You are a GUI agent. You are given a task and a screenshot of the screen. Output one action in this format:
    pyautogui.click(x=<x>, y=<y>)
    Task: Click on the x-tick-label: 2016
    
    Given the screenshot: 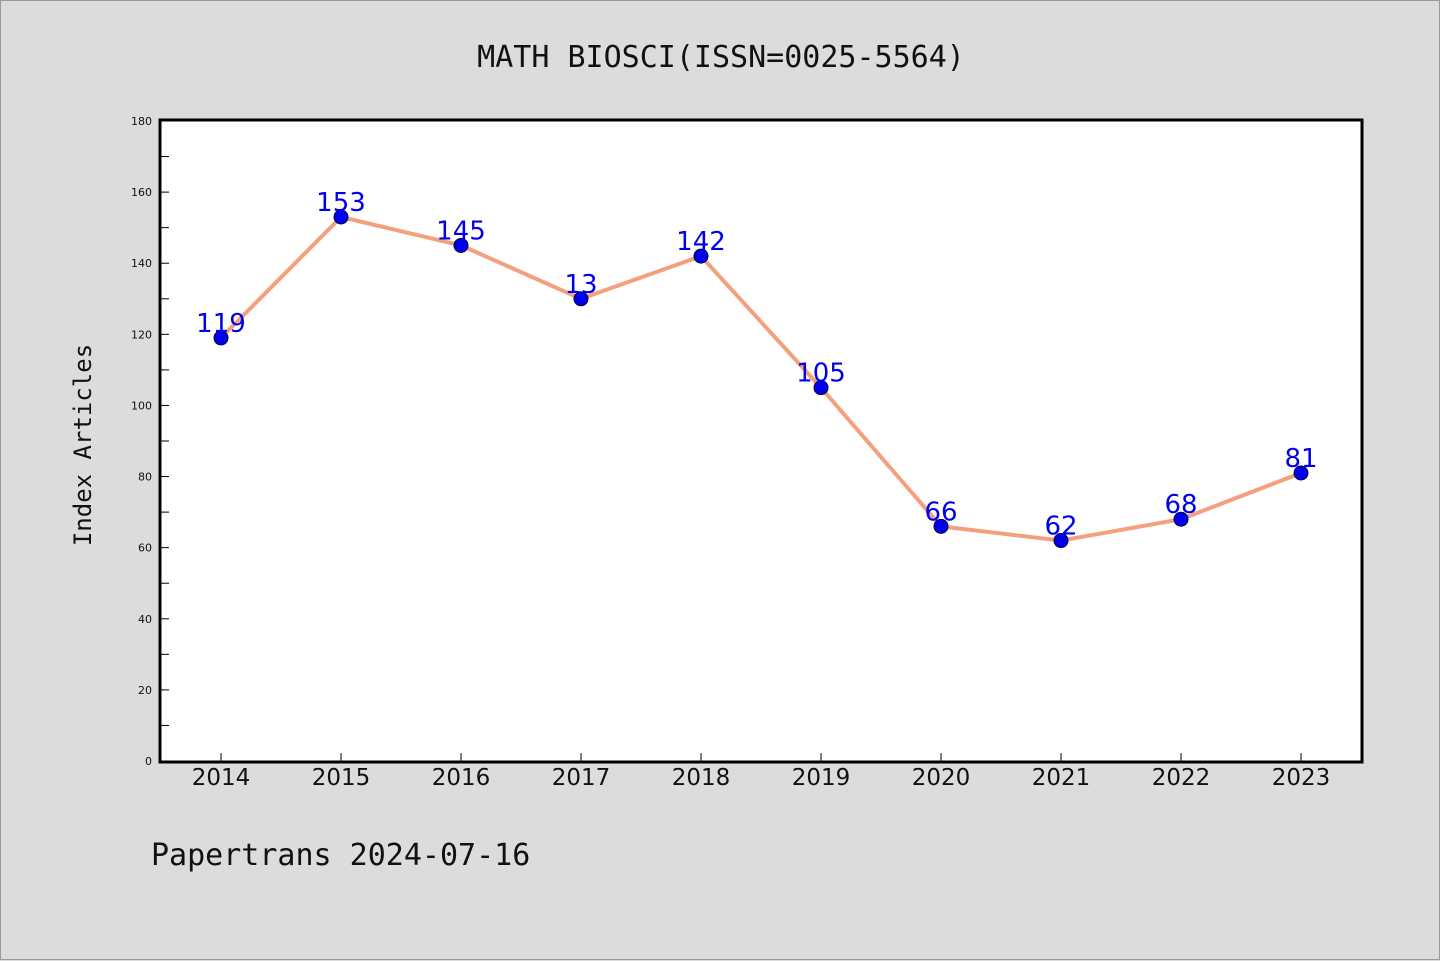 What is the action you would take?
    pyautogui.click(x=461, y=778)
    